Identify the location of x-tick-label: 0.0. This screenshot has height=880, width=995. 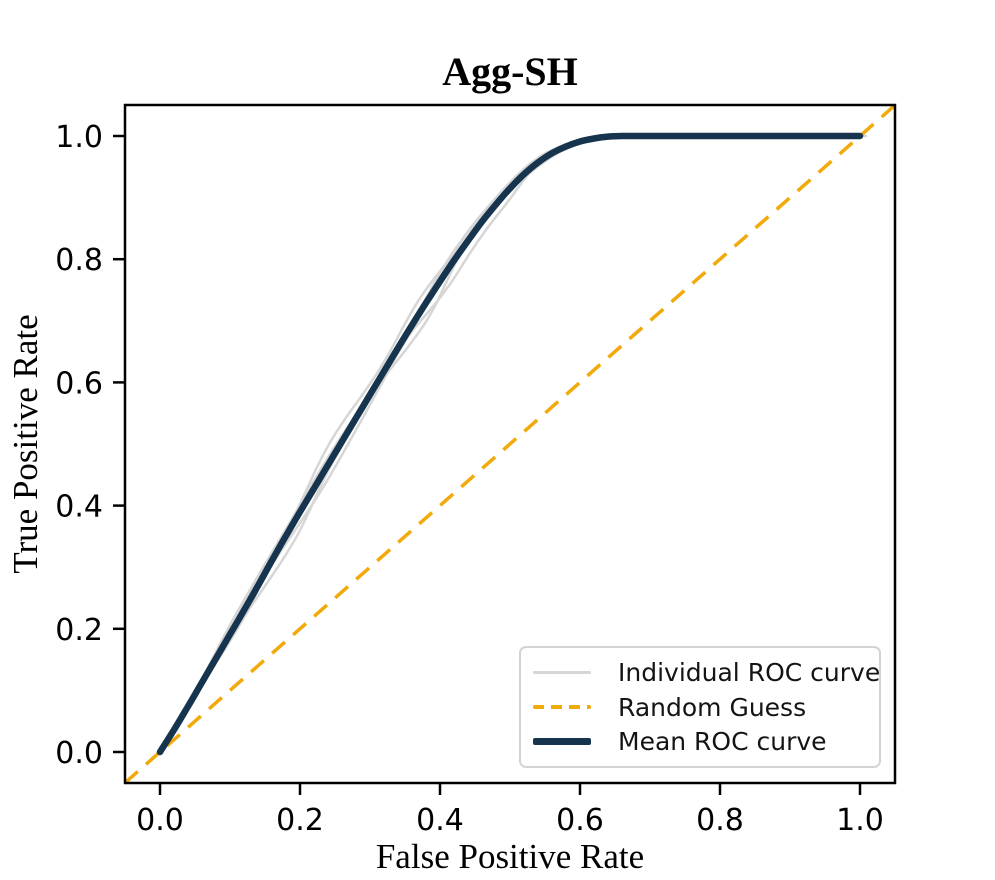
(160, 820).